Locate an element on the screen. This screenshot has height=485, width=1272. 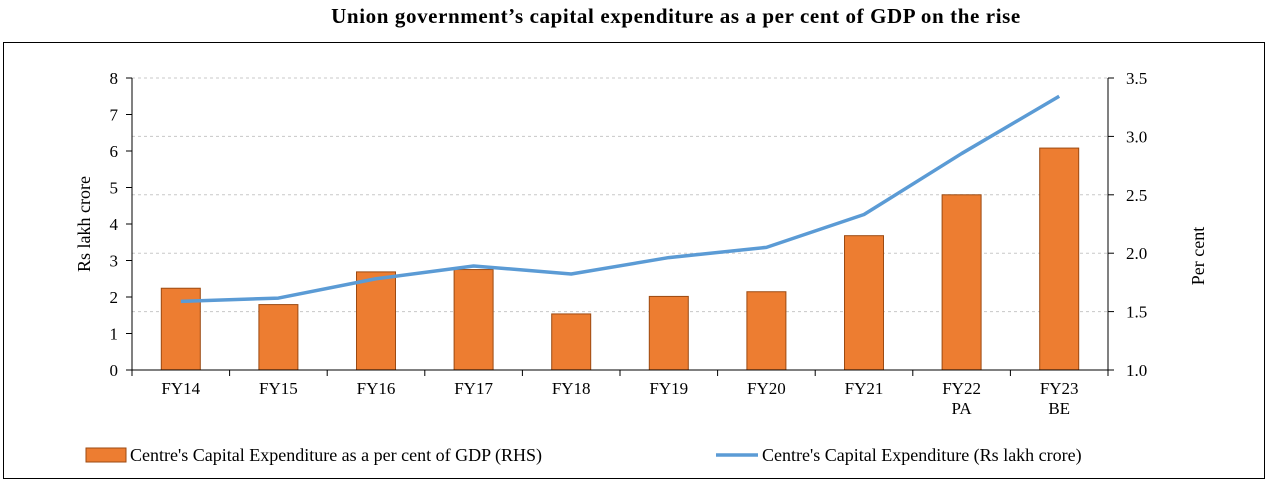
x-tick-label: PA is located at coordinates (962, 408).